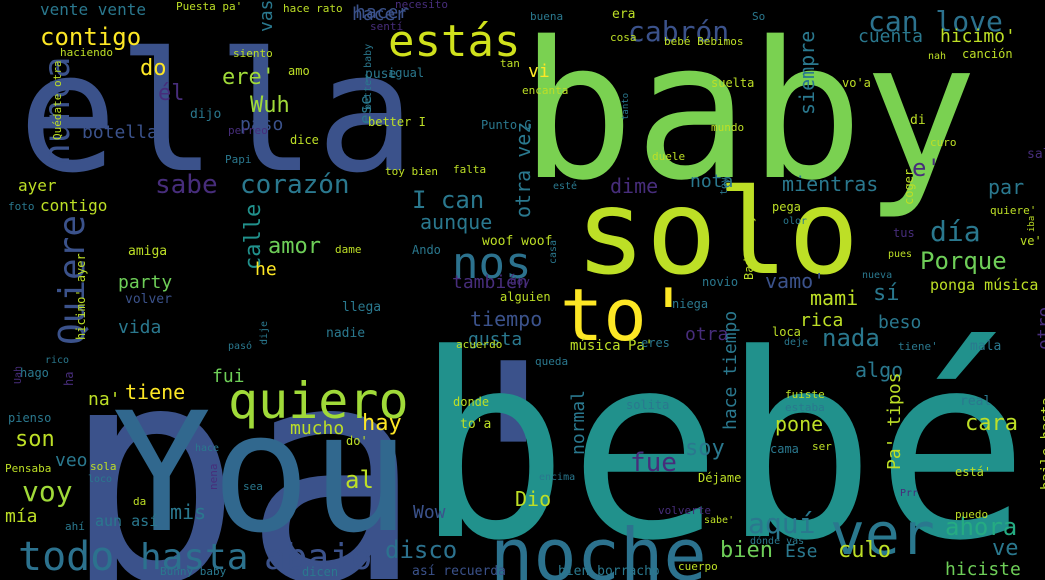 The height and width of the screenshot is (580, 1045). Describe the element at coordinates (171, 93) in the screenshot. I see `word-cloud-word: él` at that location.